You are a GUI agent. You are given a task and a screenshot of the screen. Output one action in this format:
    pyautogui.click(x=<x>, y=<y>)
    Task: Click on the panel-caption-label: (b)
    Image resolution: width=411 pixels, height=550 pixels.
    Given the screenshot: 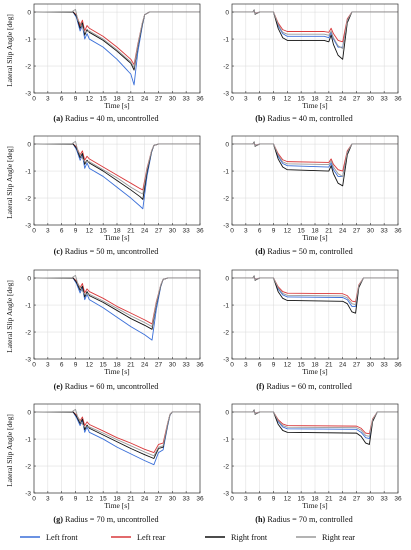 What is the action you would take?
    pyautogui.click(x=260, y=118)
    